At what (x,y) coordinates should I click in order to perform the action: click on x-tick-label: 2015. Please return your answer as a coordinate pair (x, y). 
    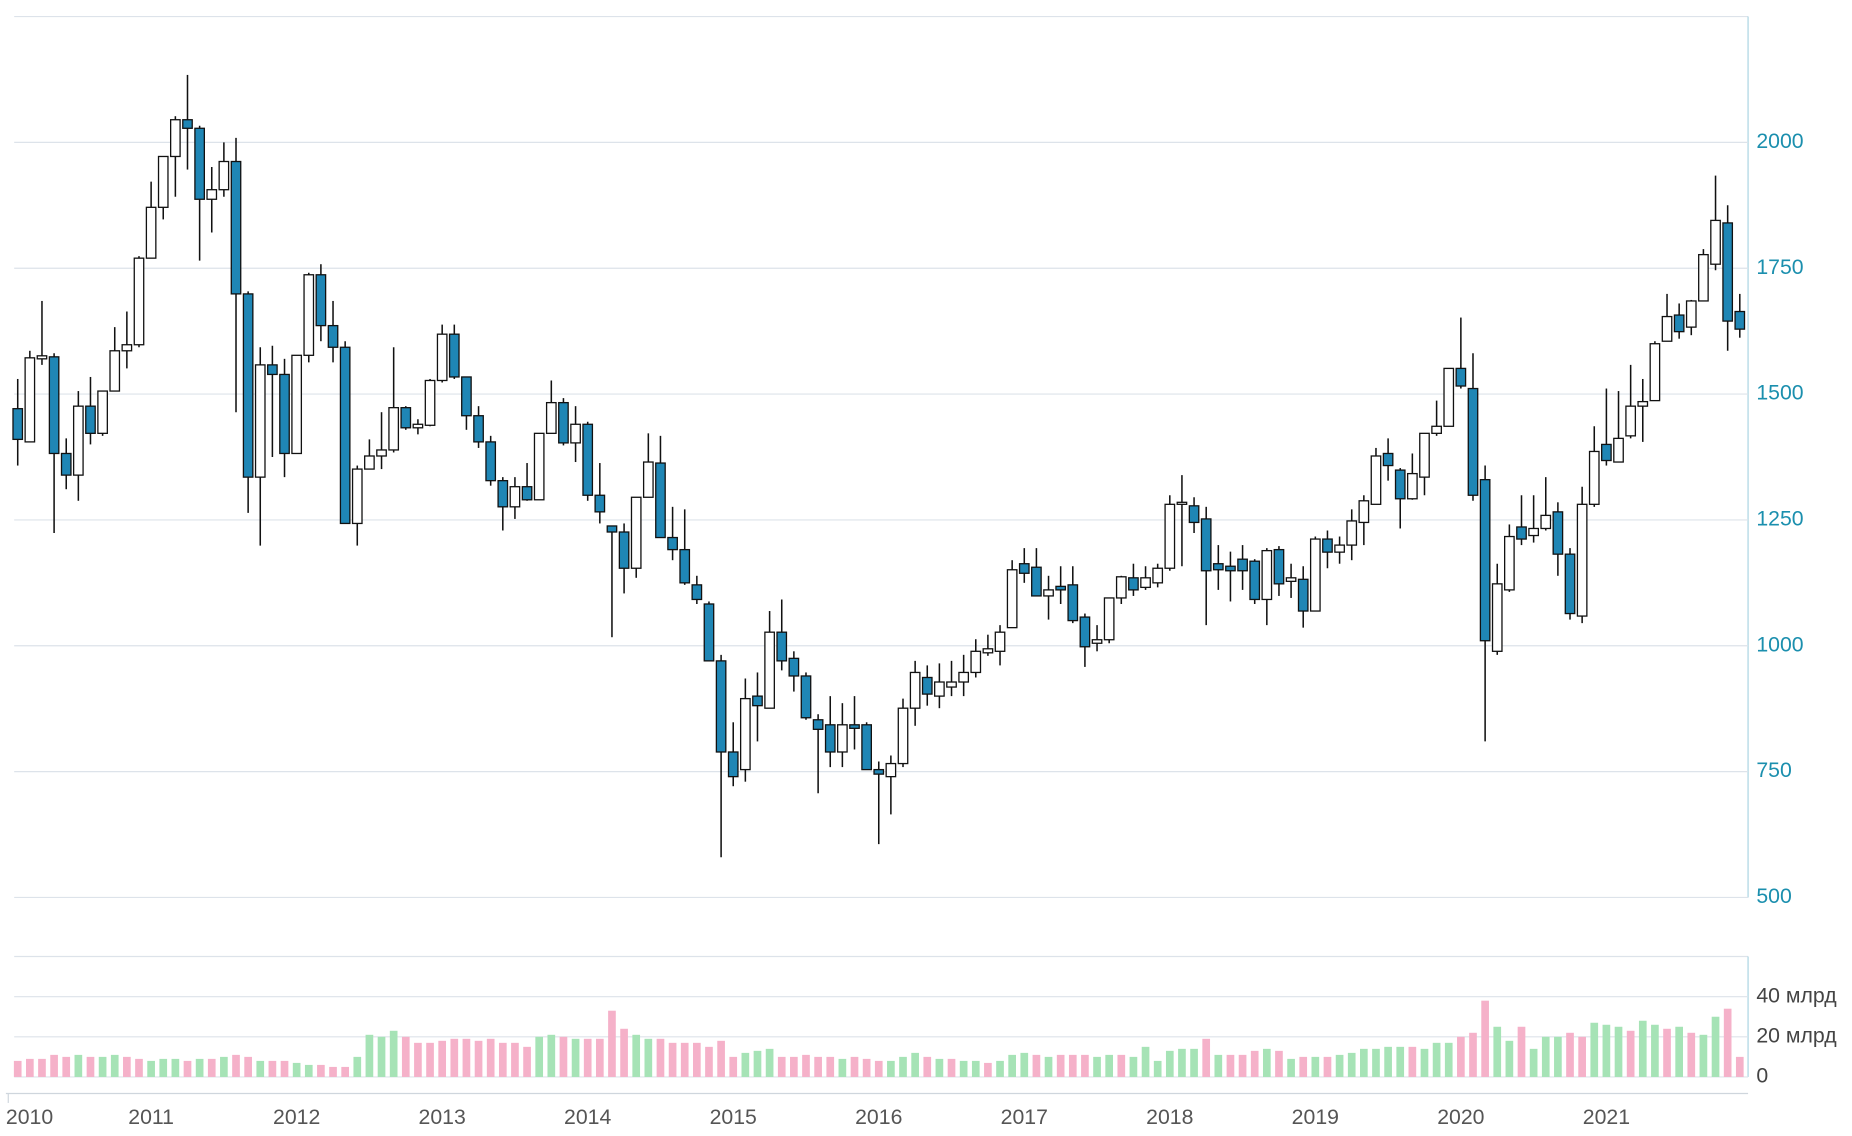
    Looking at the image, I should click on (733, 1117).